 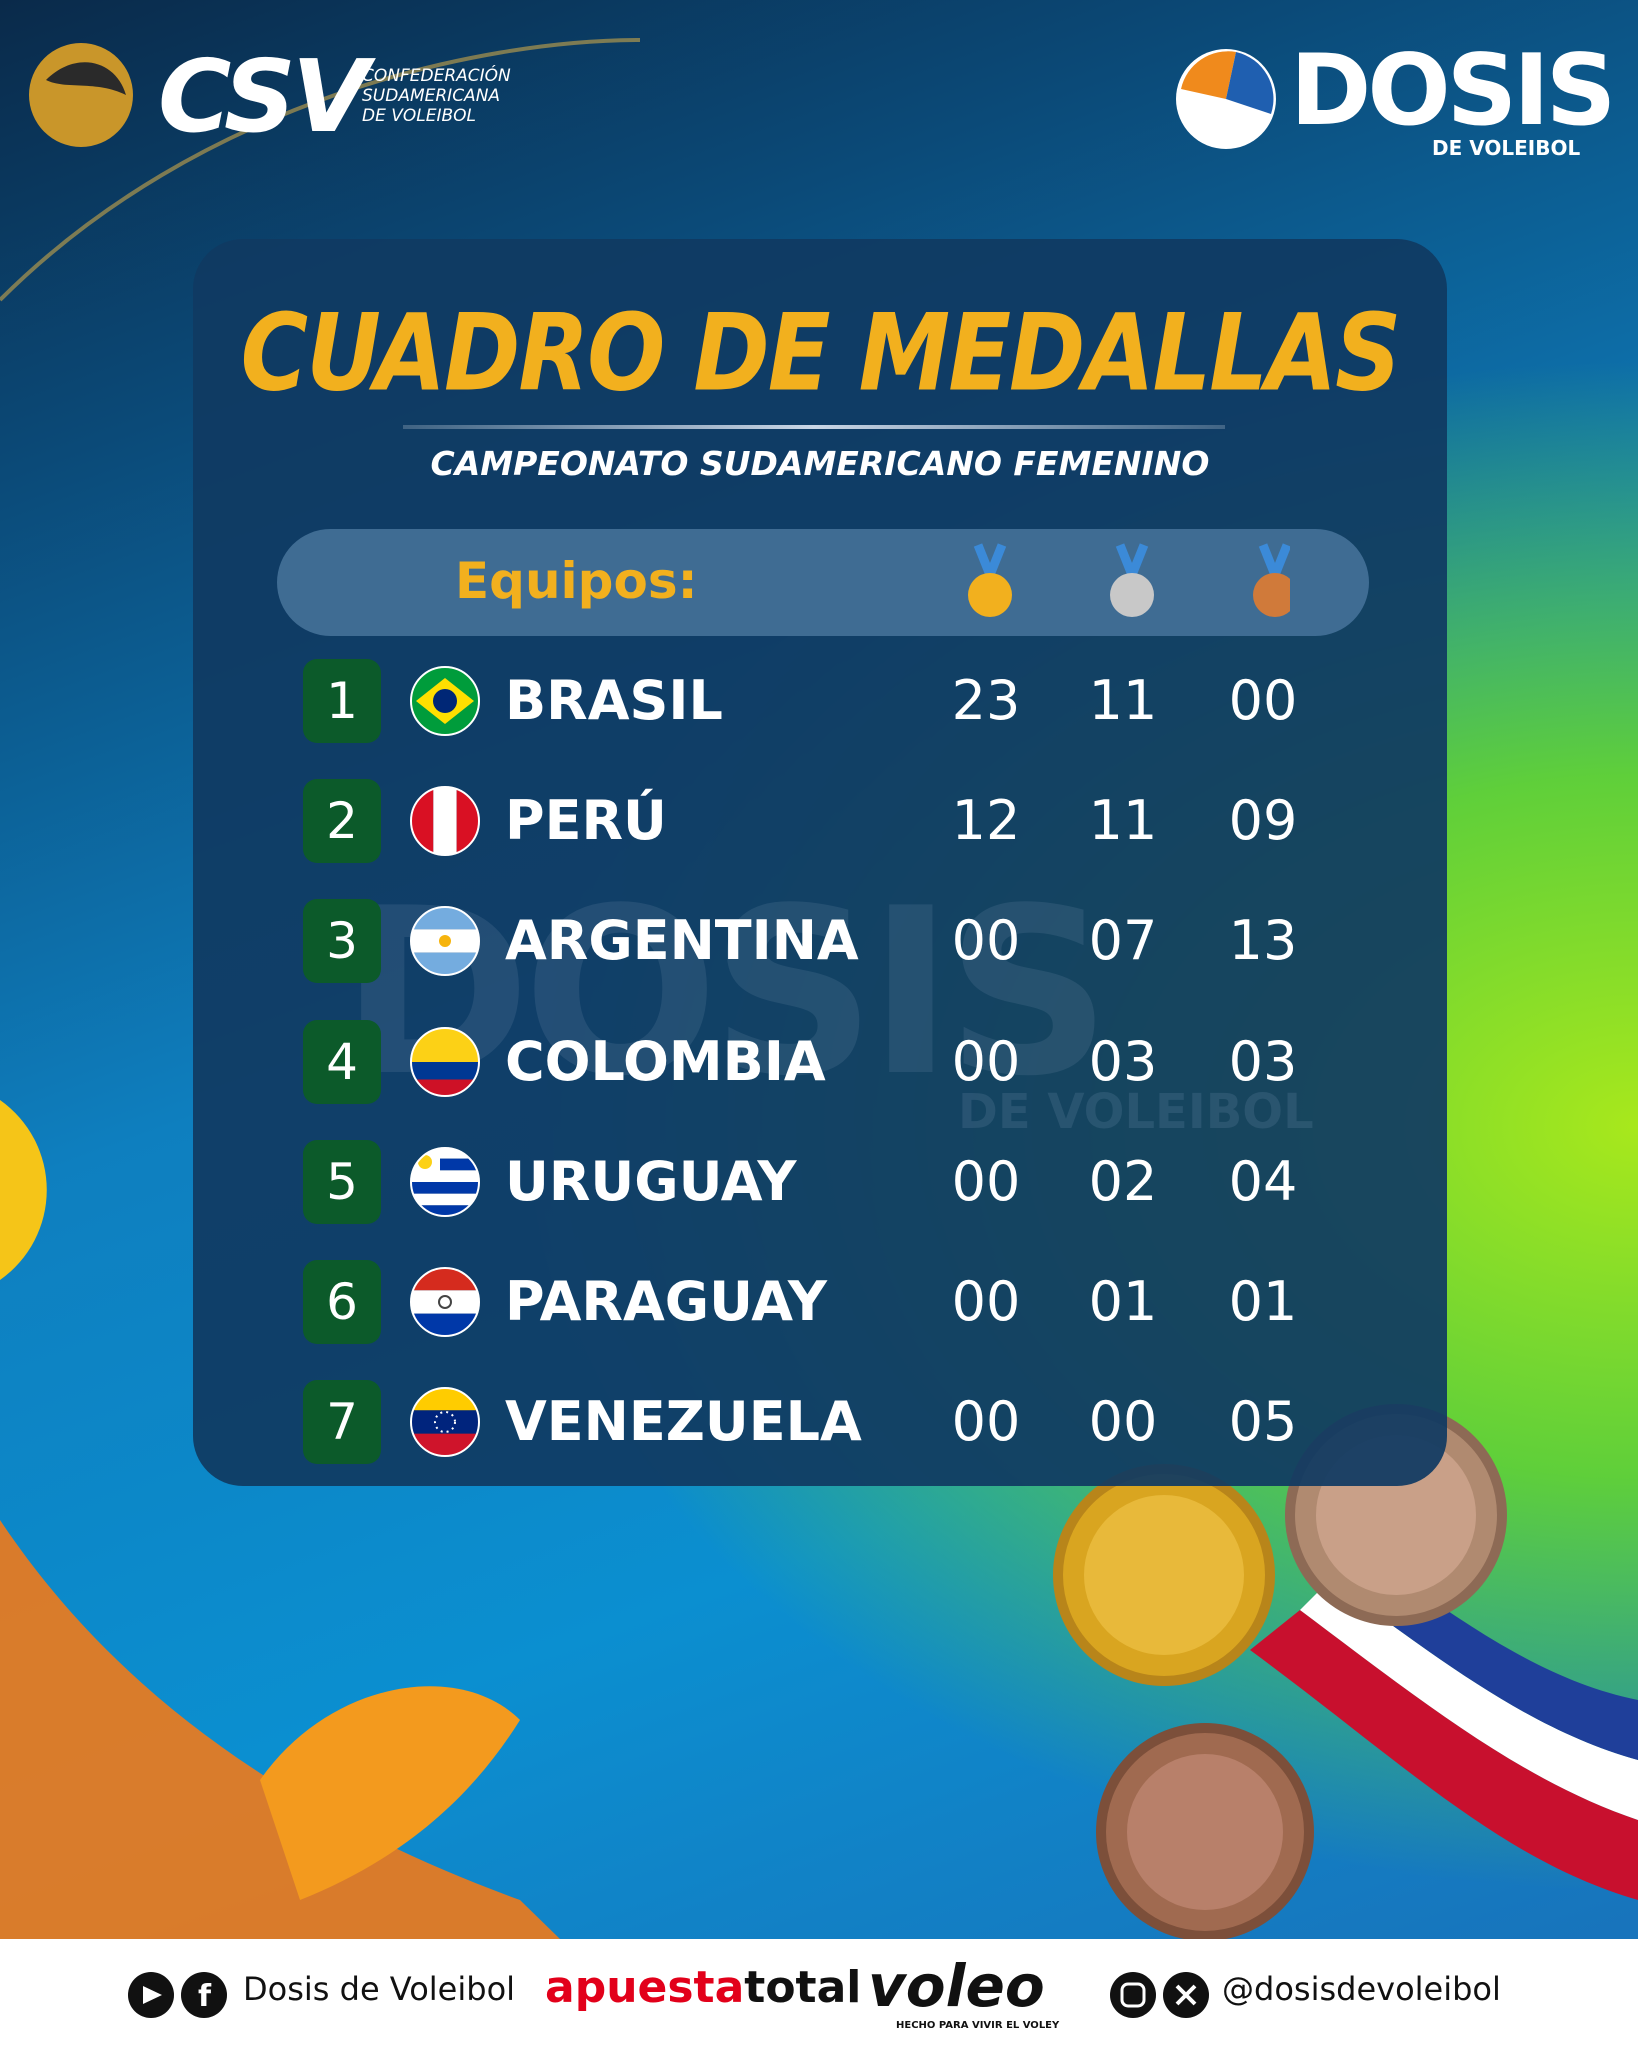 What do you see at coordinates (342, 1061) in the screenshot?
I see `rank: 4` at bounding box center [342, 1061].